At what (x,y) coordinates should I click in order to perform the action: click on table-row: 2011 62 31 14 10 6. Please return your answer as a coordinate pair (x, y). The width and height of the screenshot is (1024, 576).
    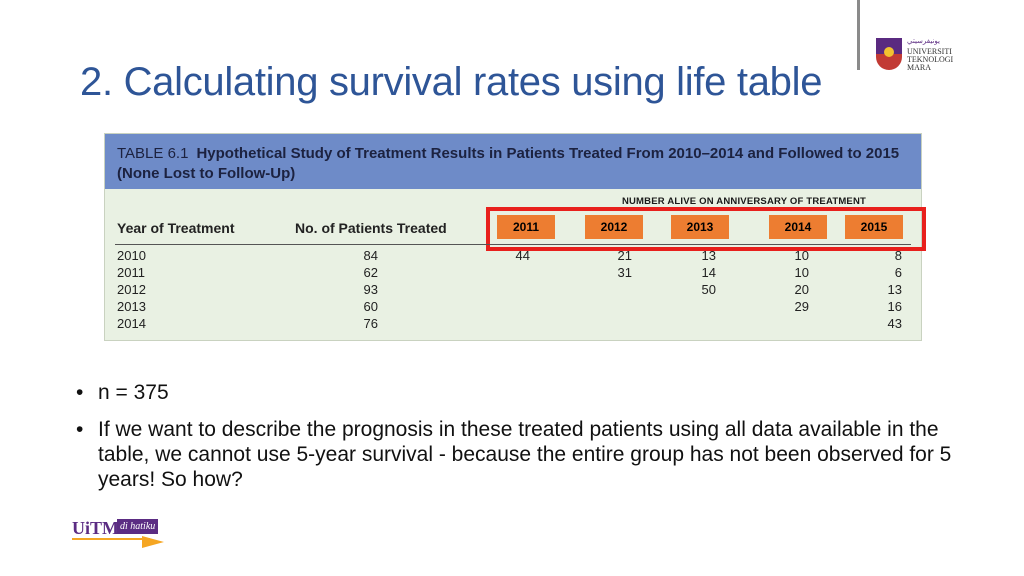
    Looking at the image, I should click on (513, 273).